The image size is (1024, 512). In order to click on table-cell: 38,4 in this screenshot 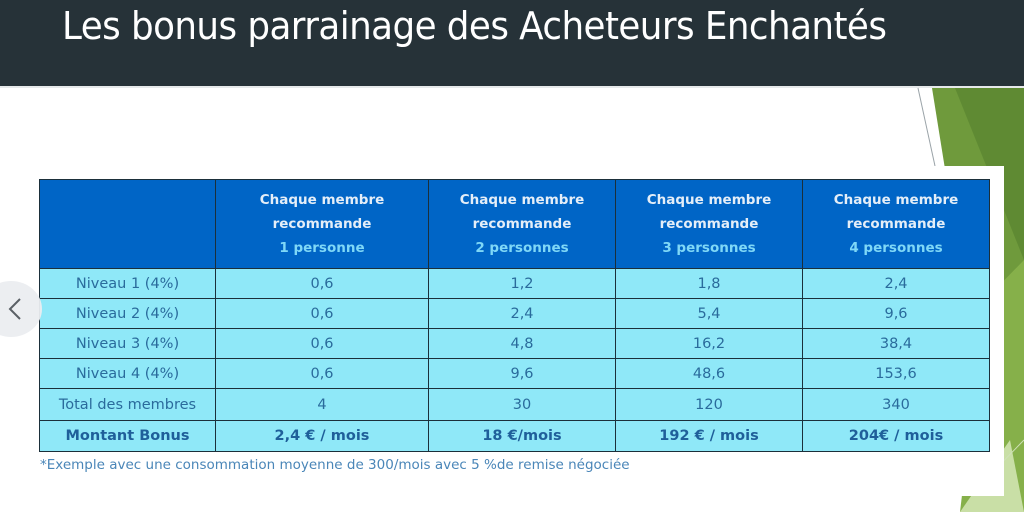, I will do `click(896, 343)`.